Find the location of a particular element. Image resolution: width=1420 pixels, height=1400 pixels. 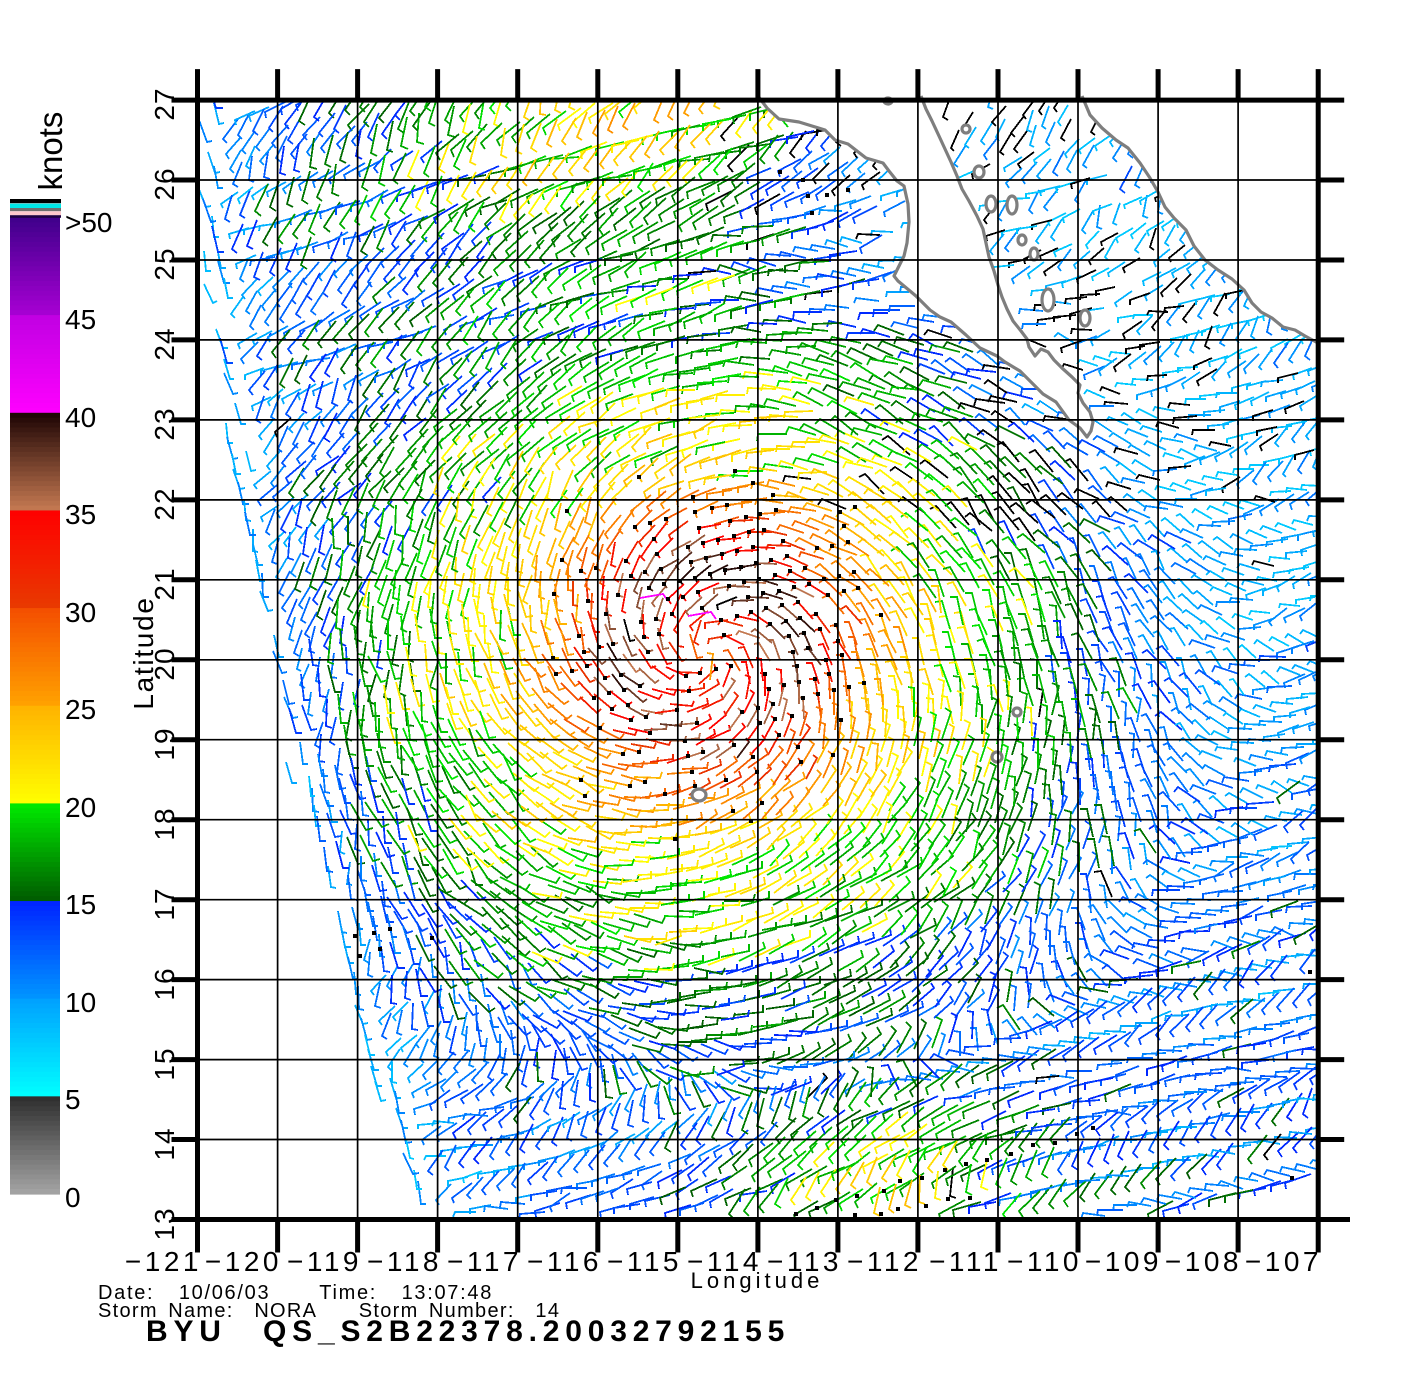

svg-text: 21 is located at coordinates (164, 583).